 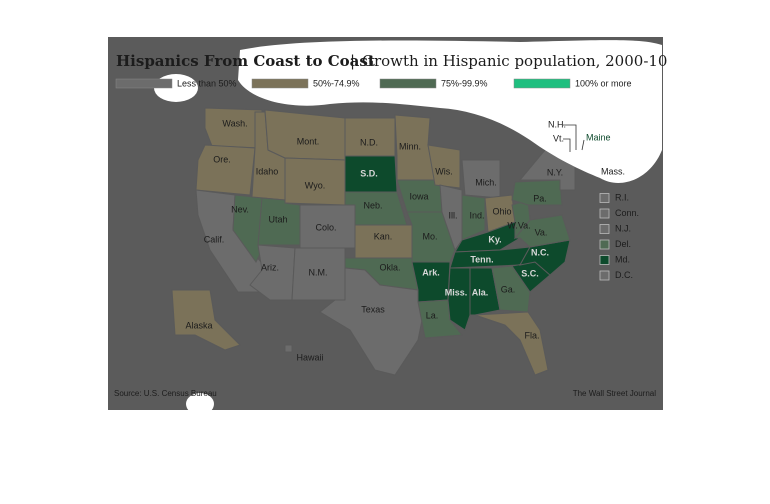 I want to click on state-label: Ill., so click(x=453, y=215).